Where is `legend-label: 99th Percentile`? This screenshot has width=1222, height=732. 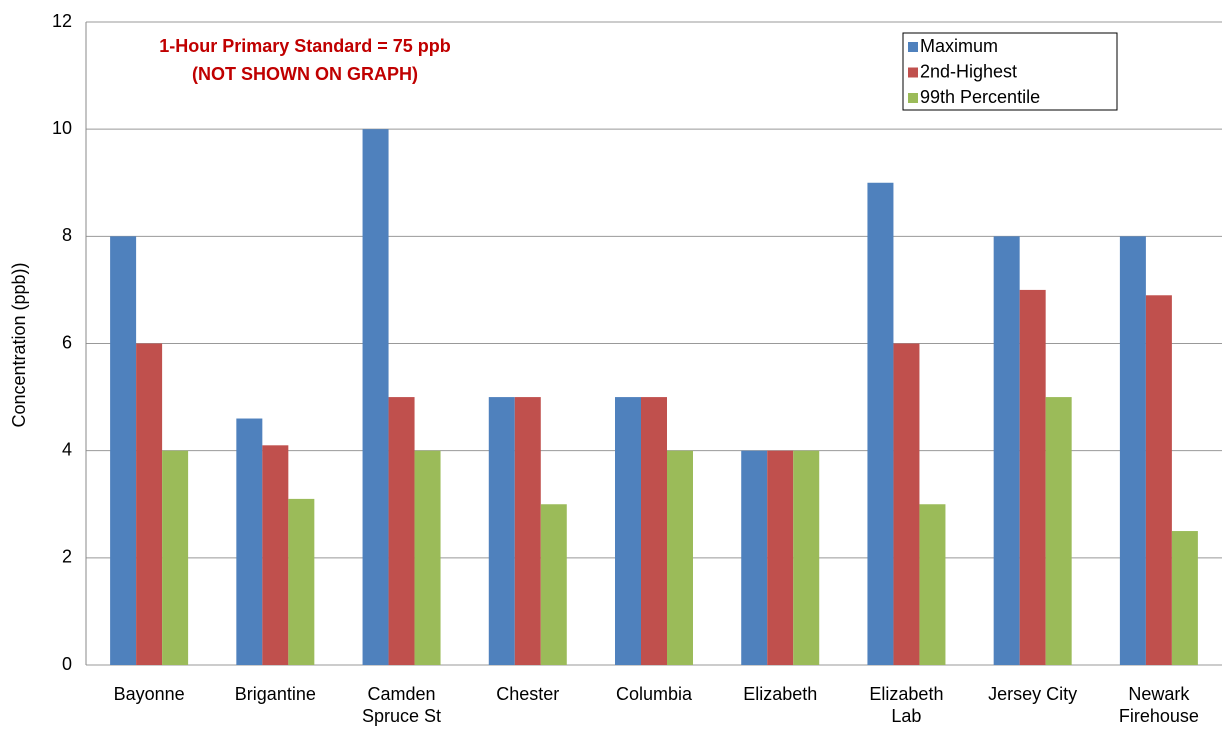
legend-label: 99th Percentile is located at coordinates (980, 97).